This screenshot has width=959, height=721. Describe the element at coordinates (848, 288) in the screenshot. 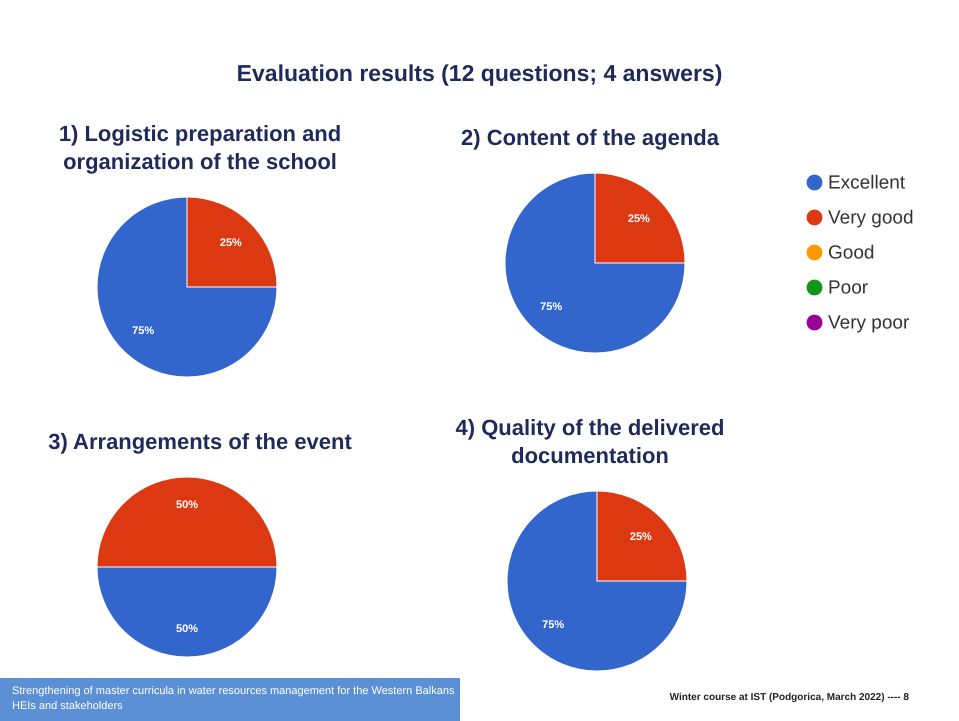

I see `legend-label: Poor` at that location.